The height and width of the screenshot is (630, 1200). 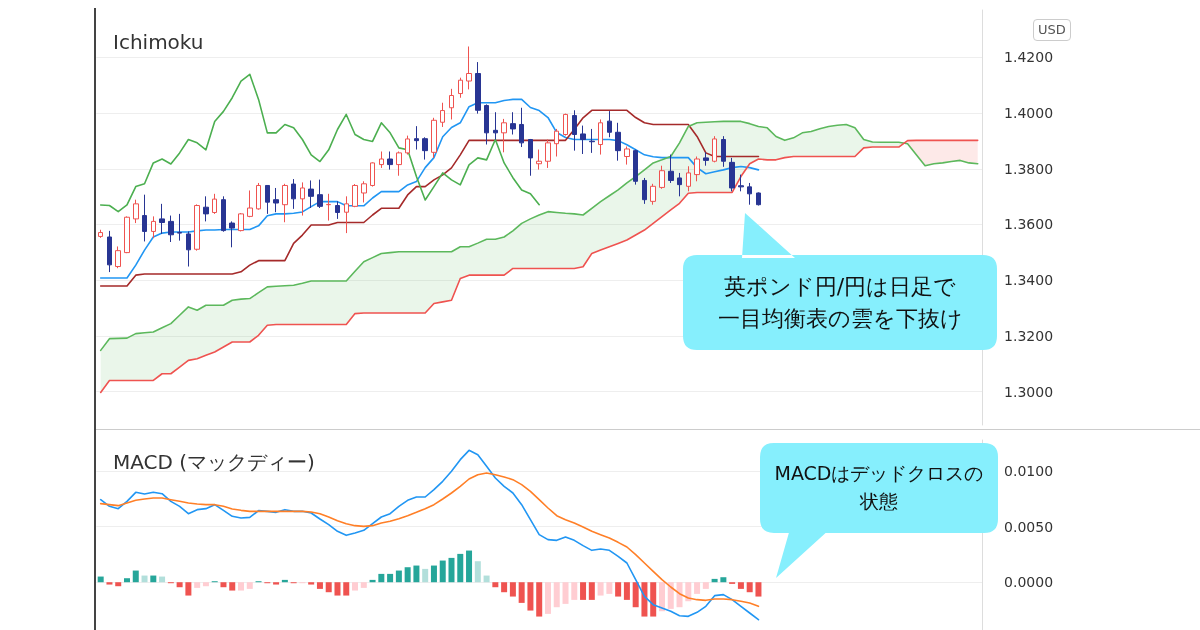 I want to click on y-tick-label: 1.3600, so click(x=1029, y=224).